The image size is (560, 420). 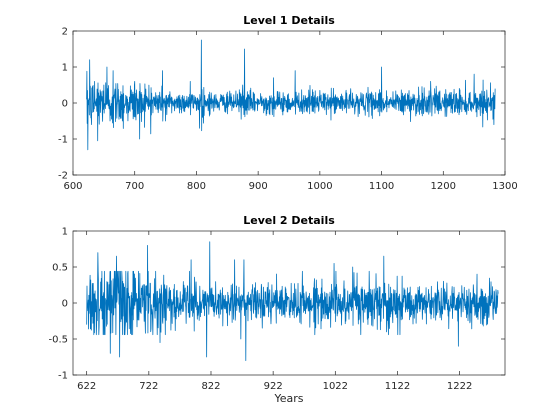 What do you see at coordinates (397, 386) in the screenshot?
I see `level-2-x-tick-label: 1122` at bounding box center [397, 386].